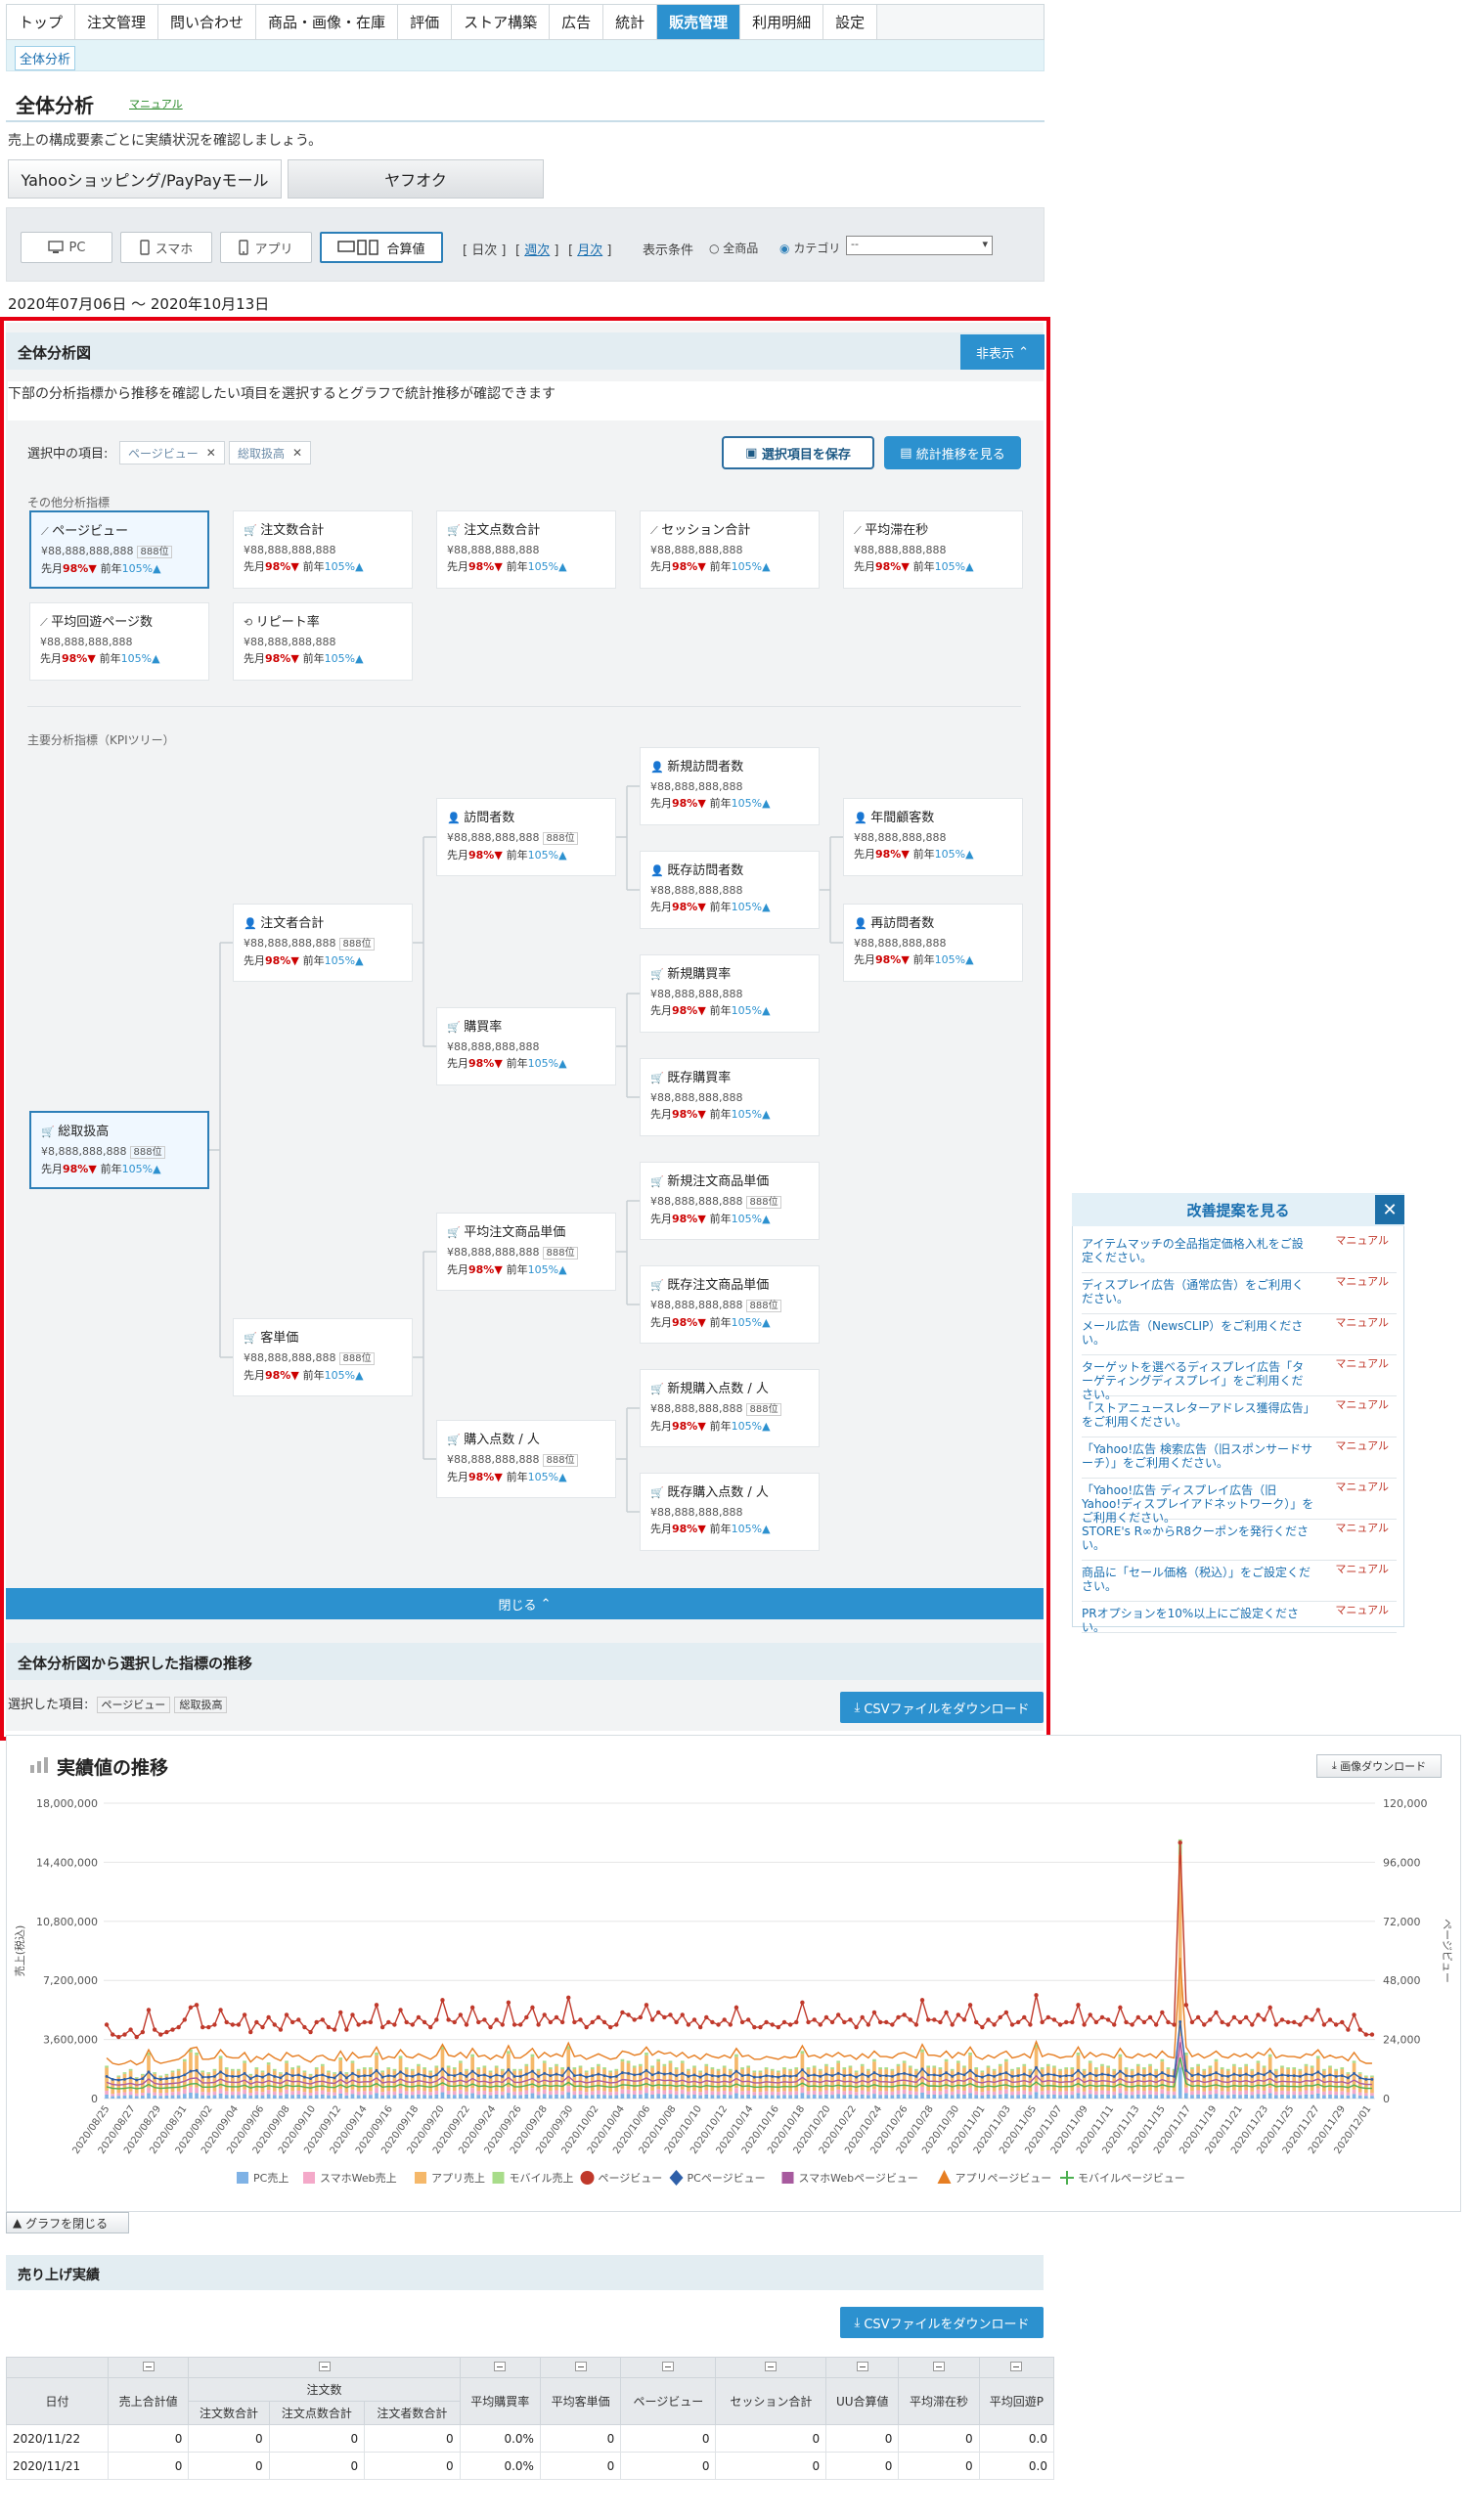 The height and width of the screenshot is (2520, 1467). What do you see at coordinates (323, 641) in the screenshot?
I see `metric-card: ⟲ リピート率 ¥88,888,888,888 先月98%▼ 前年105%▲` at bounding box center [323, 641].